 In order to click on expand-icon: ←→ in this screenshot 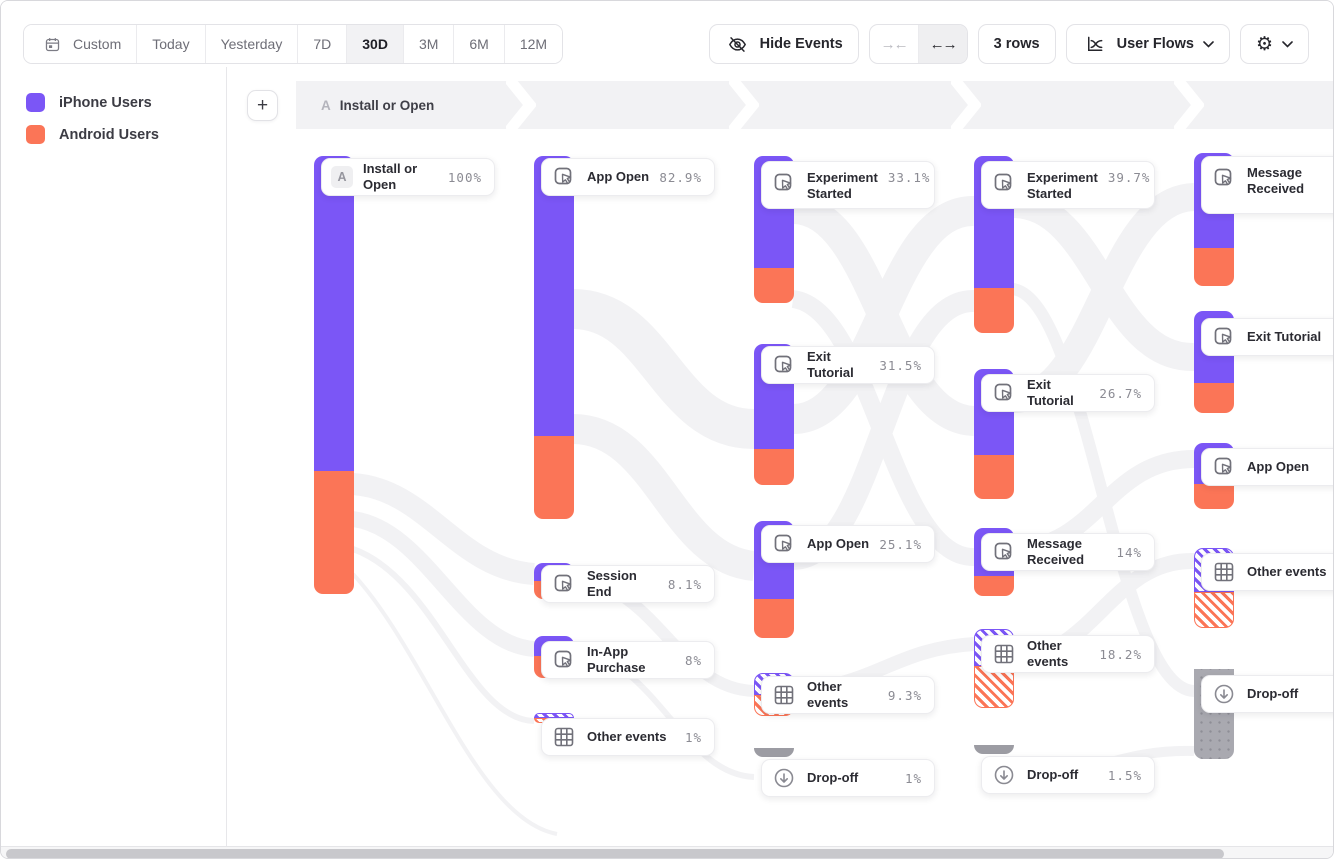, I will do `click(943, 44)`.